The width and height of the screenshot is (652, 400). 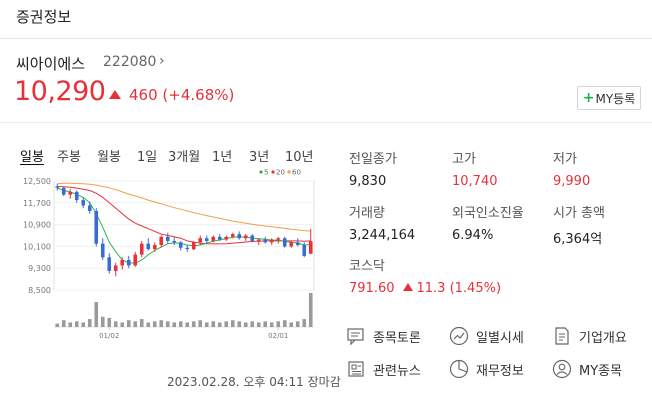 I want to click on volume-value: 3,244,164, so click(x=382, y=235).